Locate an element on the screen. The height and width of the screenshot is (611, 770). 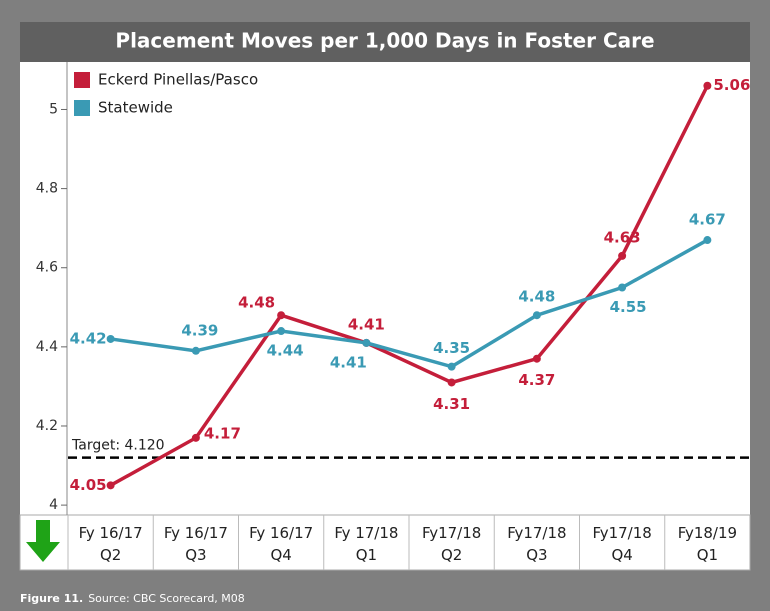
x-tick-label: Fy18/19 Q1 is located at coordinates (707, 544).